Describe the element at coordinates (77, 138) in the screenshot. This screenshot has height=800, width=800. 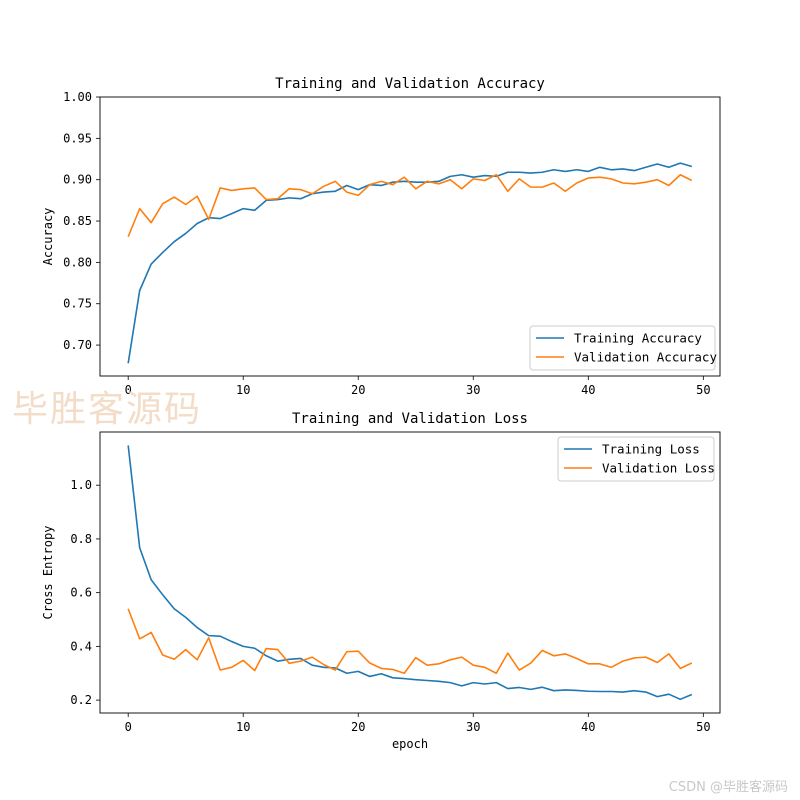
I see `y-tick-label: 0.95` at that location.